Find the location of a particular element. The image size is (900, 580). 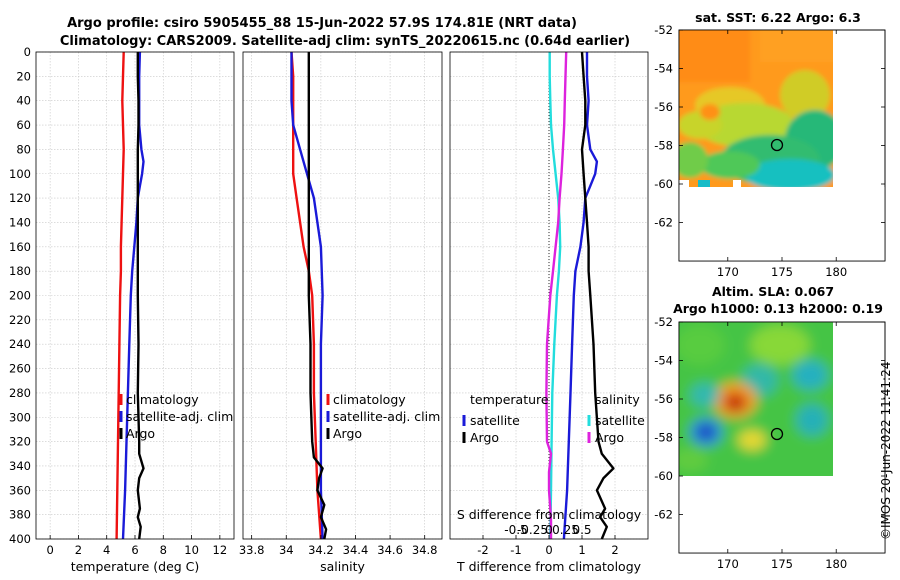

y-tick-label: 200 is located at coordinates (20, 296).